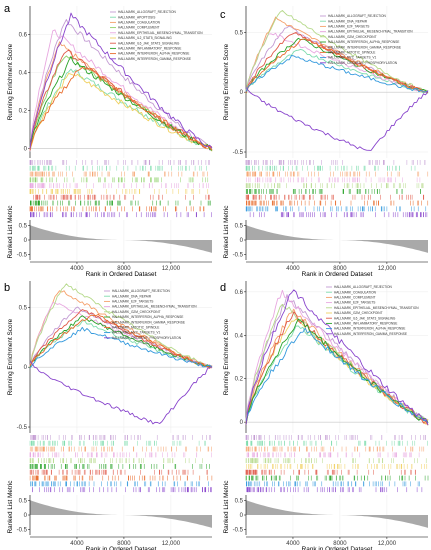 The image size is (431, 550). What do you see at coordinates (239, 380) in the screenshot?
I see `y-tick-label-1: 0.2` at bounding box center [239, 380].